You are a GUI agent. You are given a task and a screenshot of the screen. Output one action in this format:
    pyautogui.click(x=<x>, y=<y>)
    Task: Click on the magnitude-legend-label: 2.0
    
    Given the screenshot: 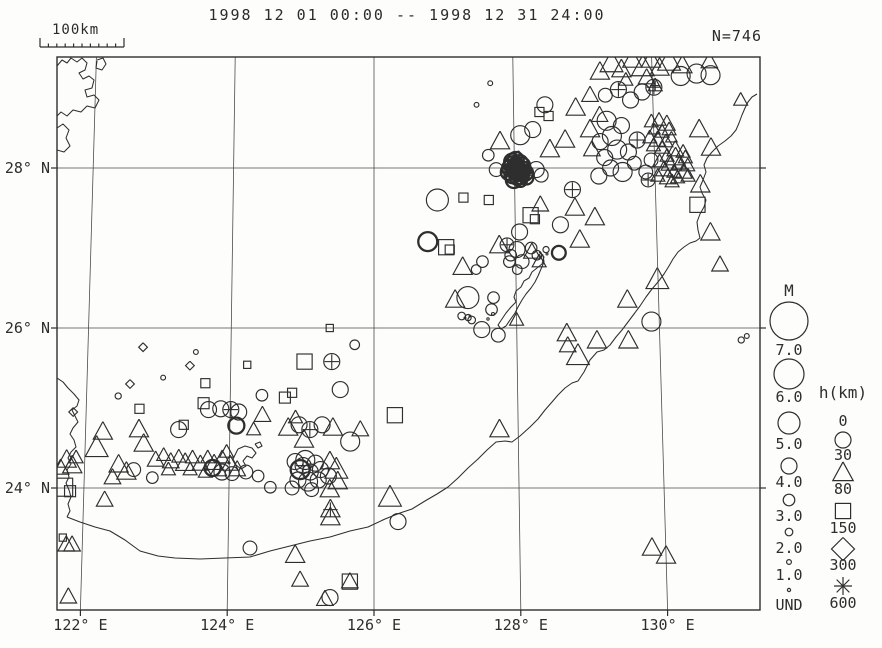 What is the action you would take?
    pyautogui.click(x=788, y=548)
    